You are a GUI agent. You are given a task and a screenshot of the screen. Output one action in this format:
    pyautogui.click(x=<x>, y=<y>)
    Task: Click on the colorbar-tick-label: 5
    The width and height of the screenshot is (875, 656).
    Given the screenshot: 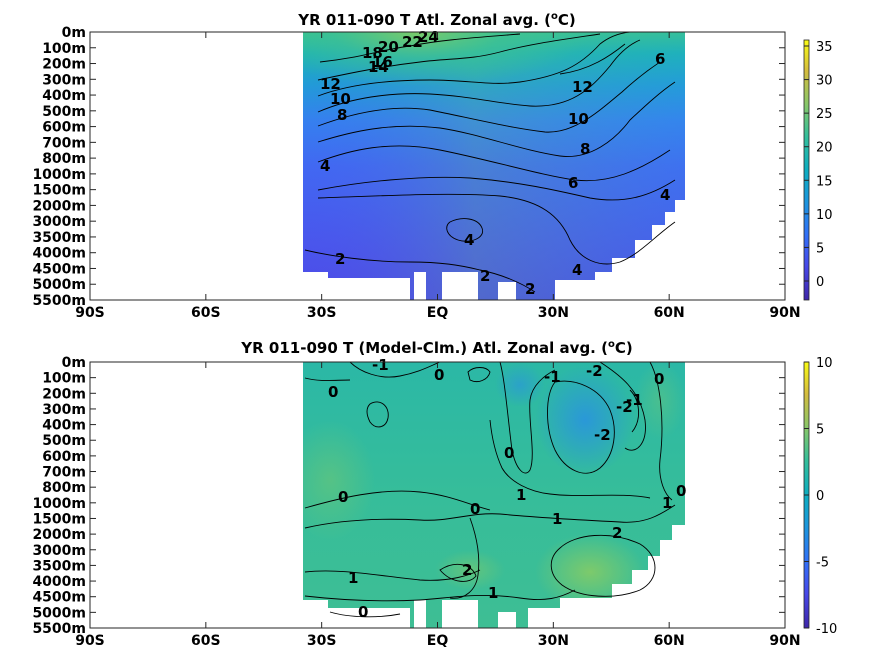 What is the action you would take?
    pyautogui.click(x=820, y=430)
    